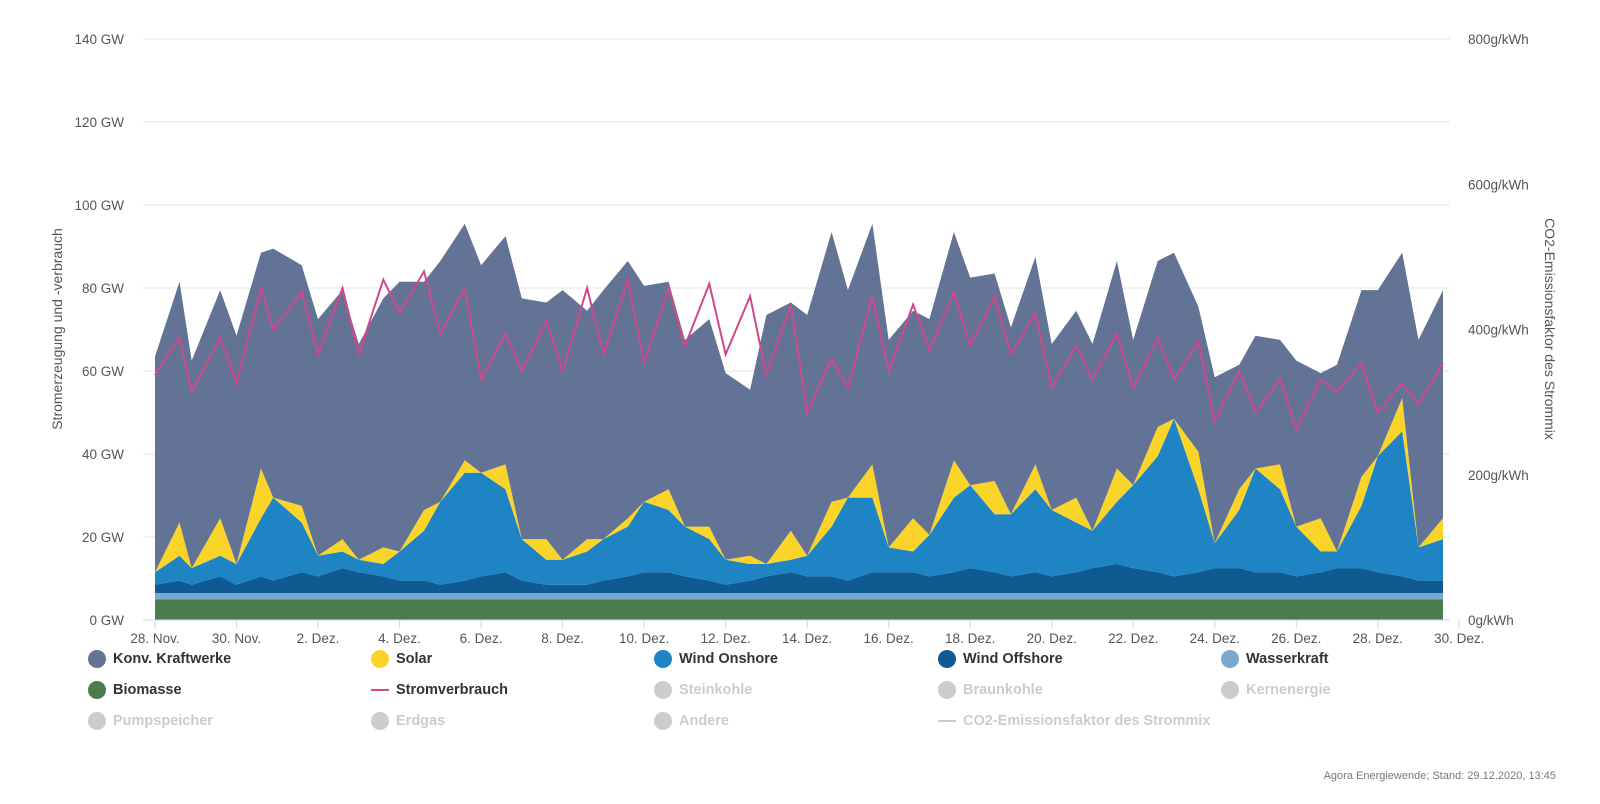  I want to click on y-tick-label-left: 80 GW, so click(103, 288).